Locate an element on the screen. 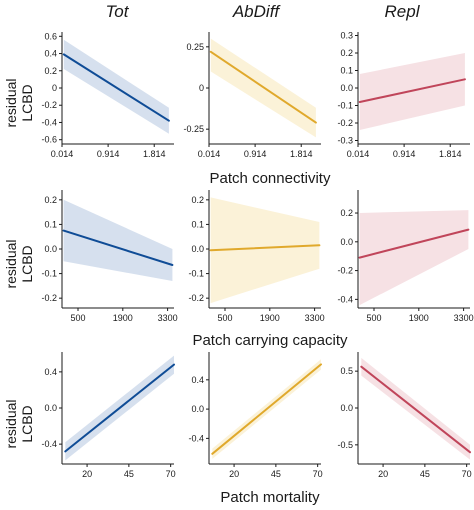 The width and height of the screenshot is (474, 510). panel-patch-connectivity-tot: 0.6 0.4 0.2 0 -0.2 -0.4 -0.6 0.014 0.914 1.814 is located at coordinates (107, 95).